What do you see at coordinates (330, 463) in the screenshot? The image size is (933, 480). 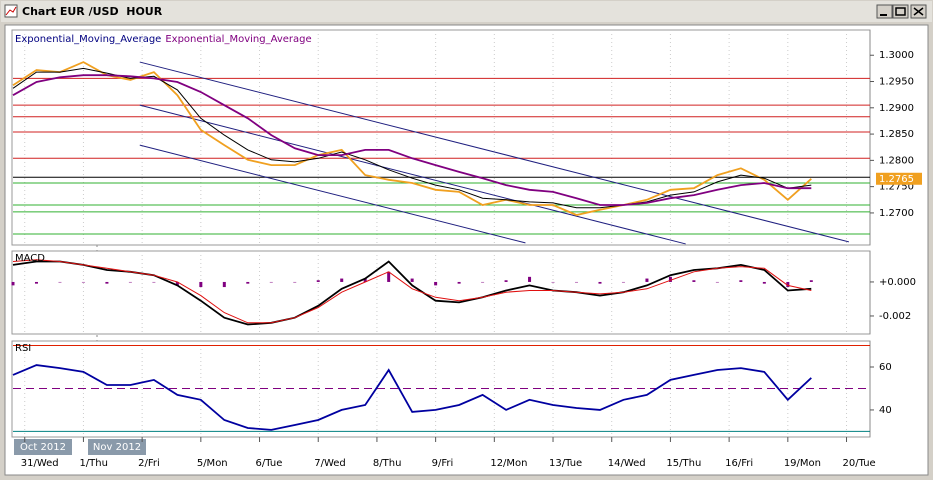 I see `x-tick-label: 7/Wed` at bounding box center [330, 463].